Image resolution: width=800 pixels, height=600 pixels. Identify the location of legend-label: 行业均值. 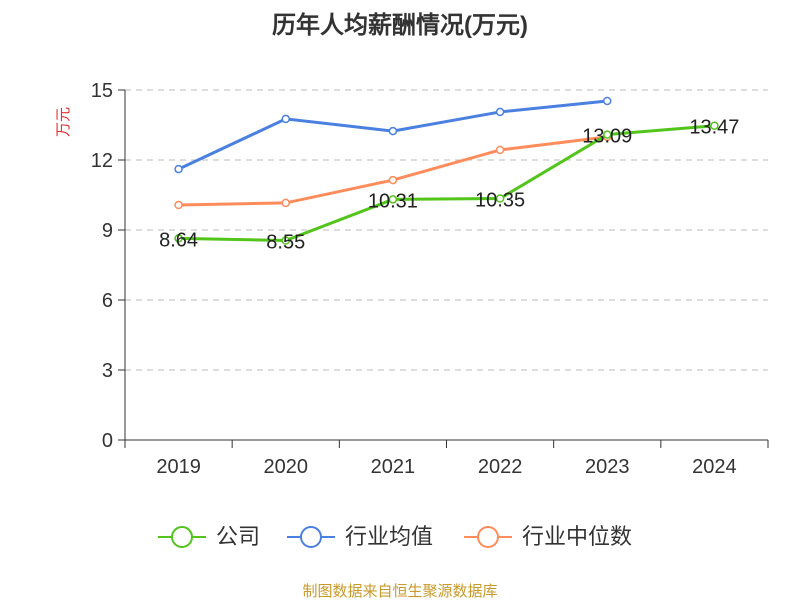
(389, 536).